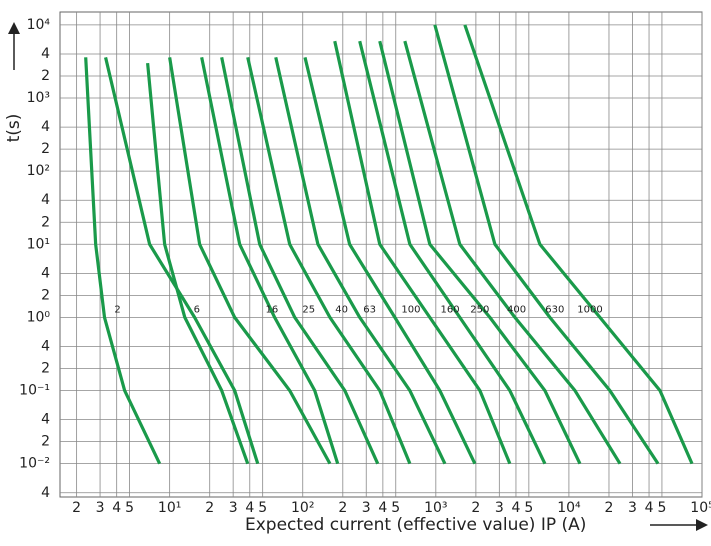 The height and width of the screenshot is (546, 711). Describe the element at coordinates (369, 309) in the screenshot. I see `rating-label: 63` at that location.